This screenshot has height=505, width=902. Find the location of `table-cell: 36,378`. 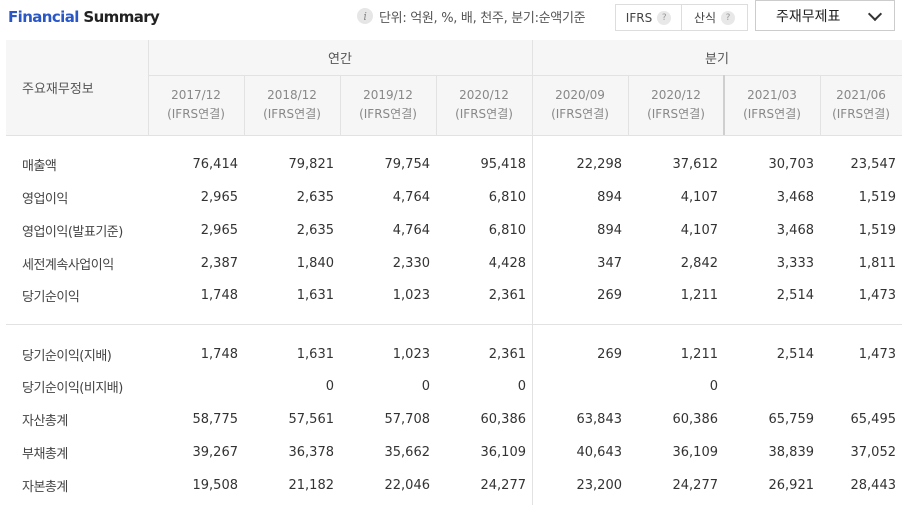

table-cell: 36,378 is located at coordinates (311, 452).